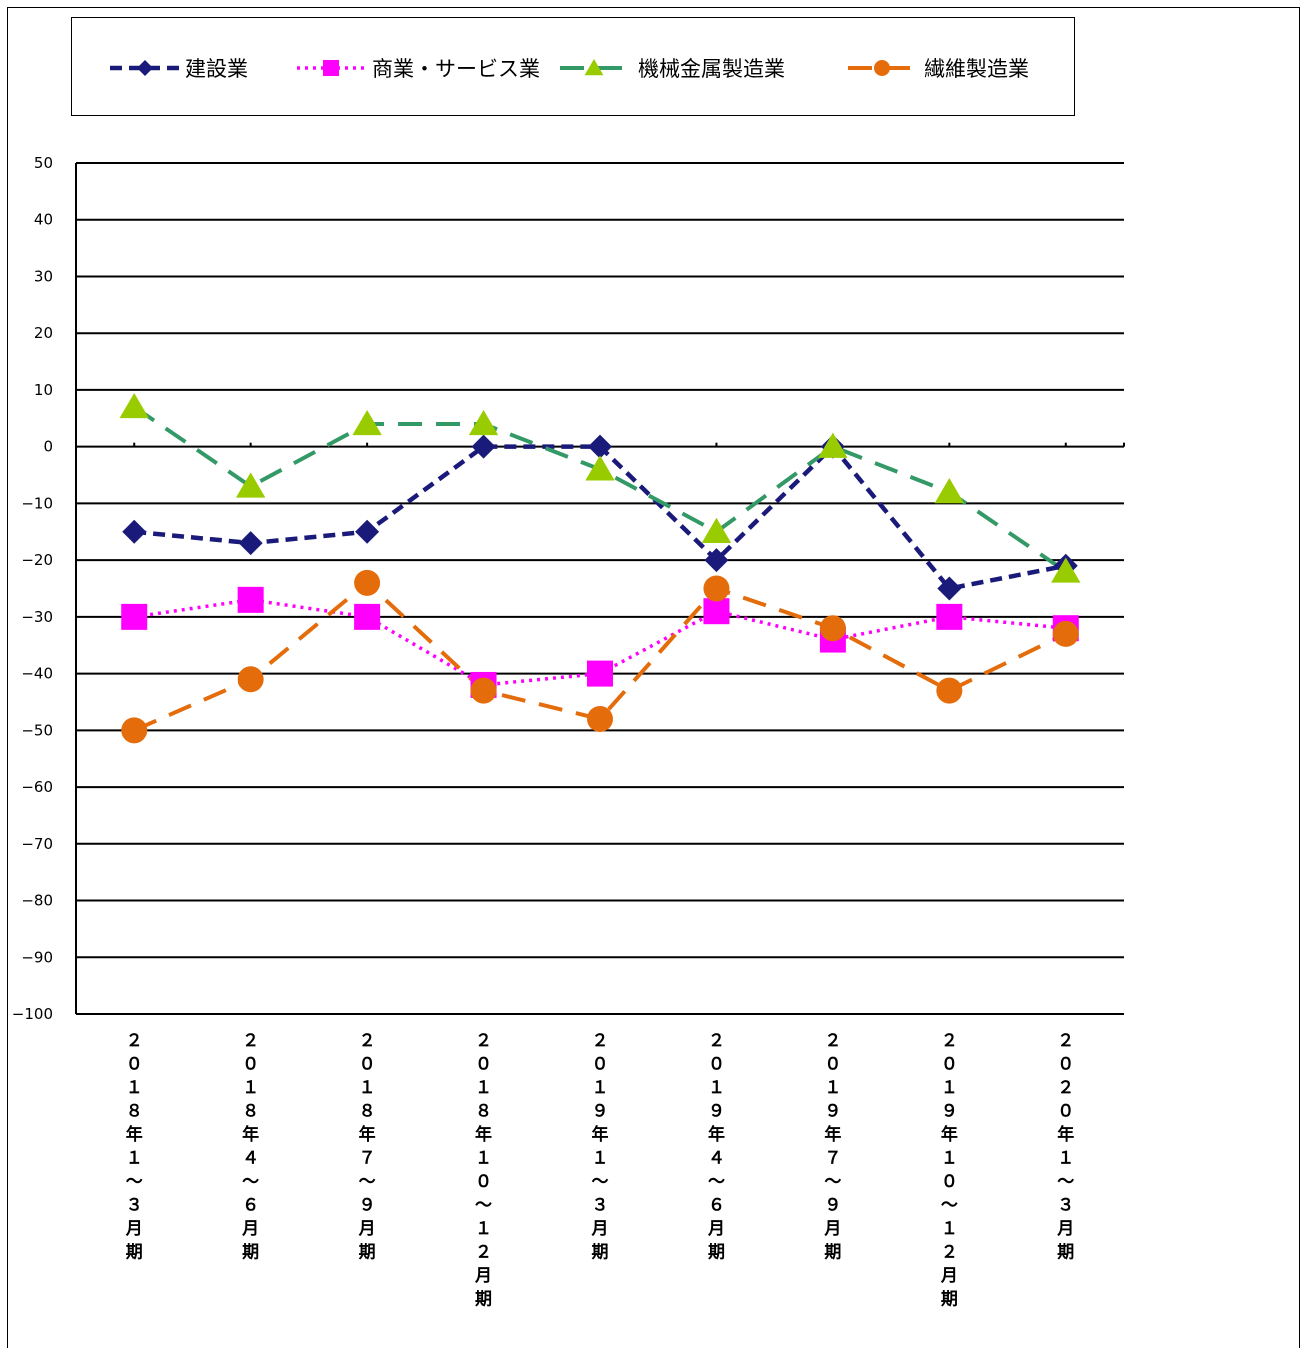 The height and width of the screenshot is (1352, 1307). Describe the element at coordinates (250, 1147) in the screenshot. I see `x-tick-label: ２０１８年４〜６月期` at that location.